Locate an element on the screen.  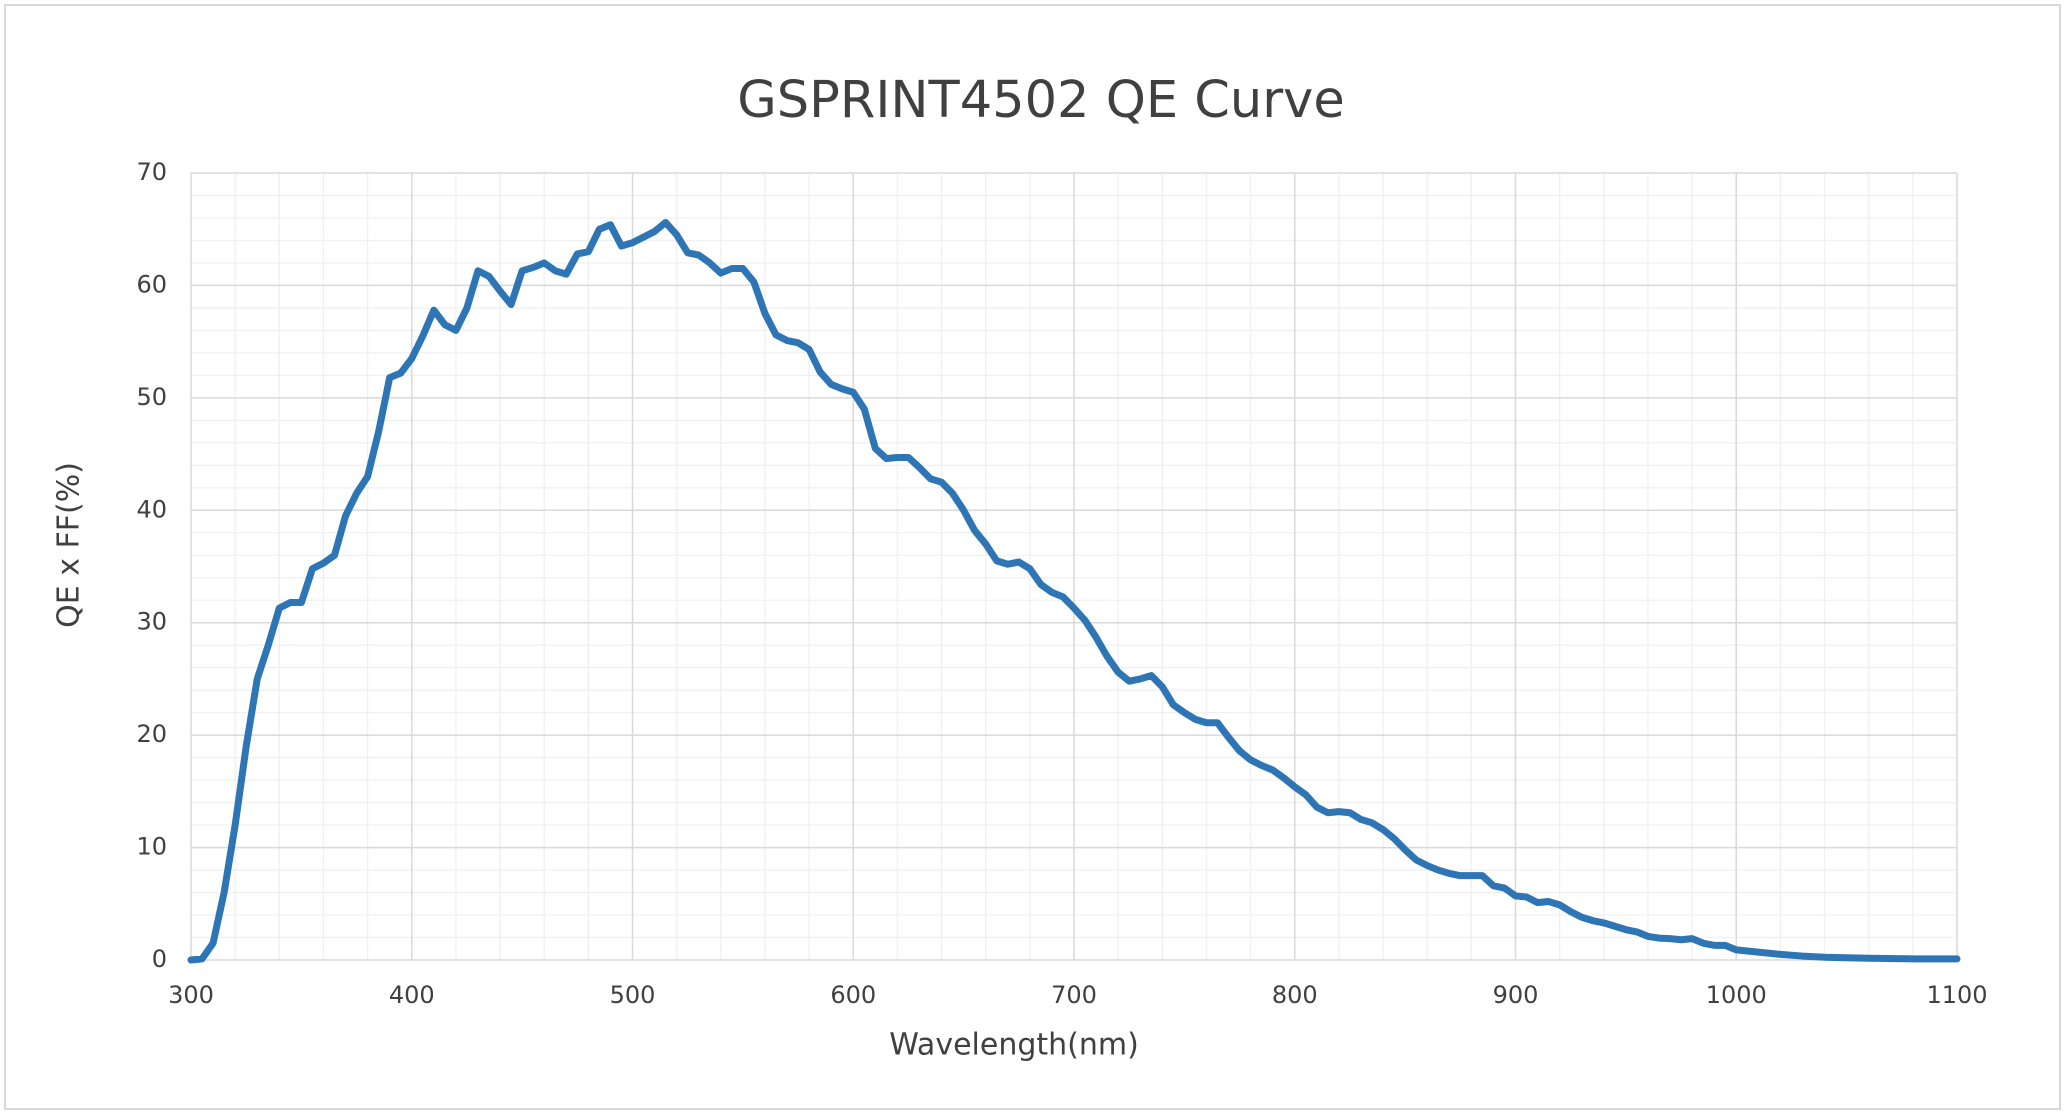
x-tick-label: 400 is located at coordinates (412, 995).